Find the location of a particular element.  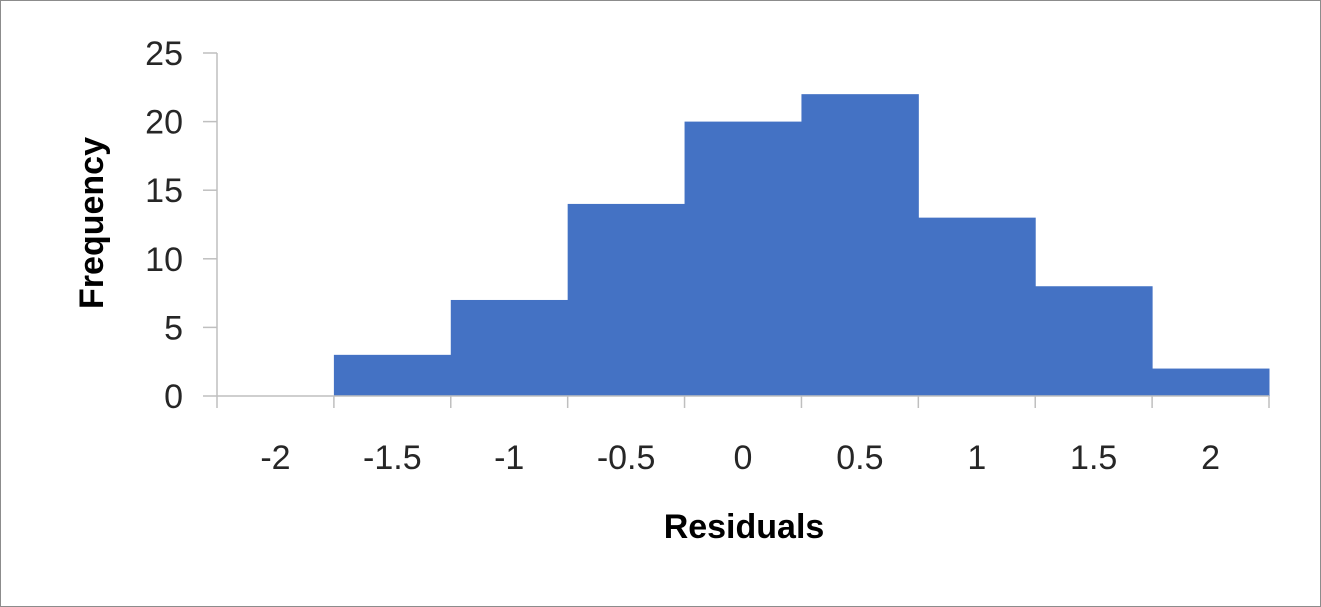

y-tick-label: 0 is located at coordinates (173, 397).